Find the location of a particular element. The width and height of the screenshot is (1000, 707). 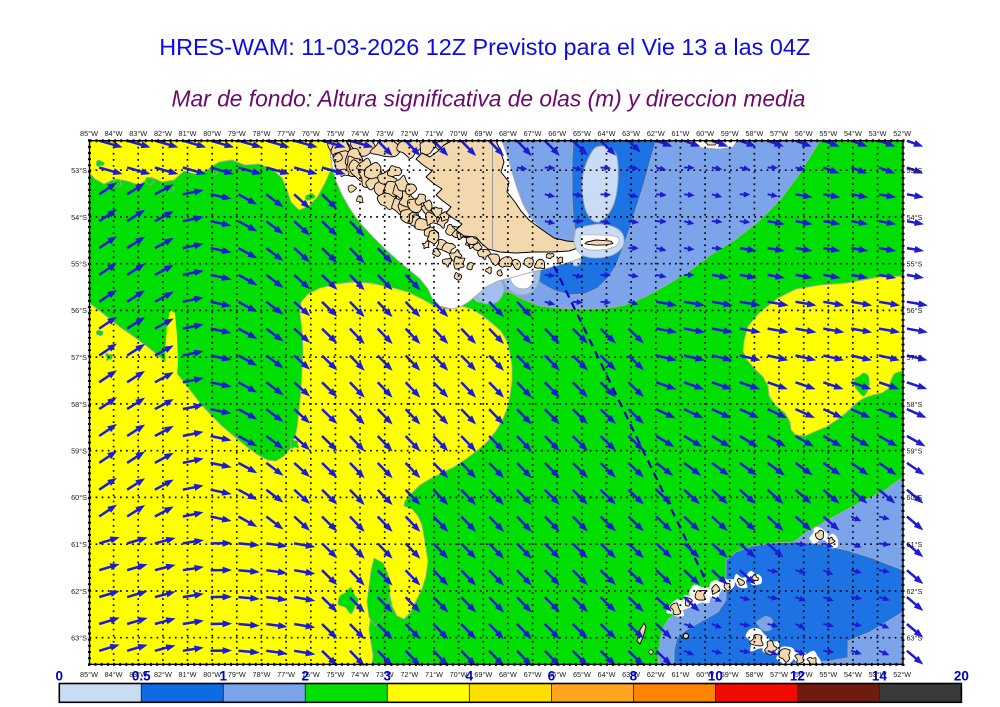

svg-text: 60°W is located at coordinates (705, 133).